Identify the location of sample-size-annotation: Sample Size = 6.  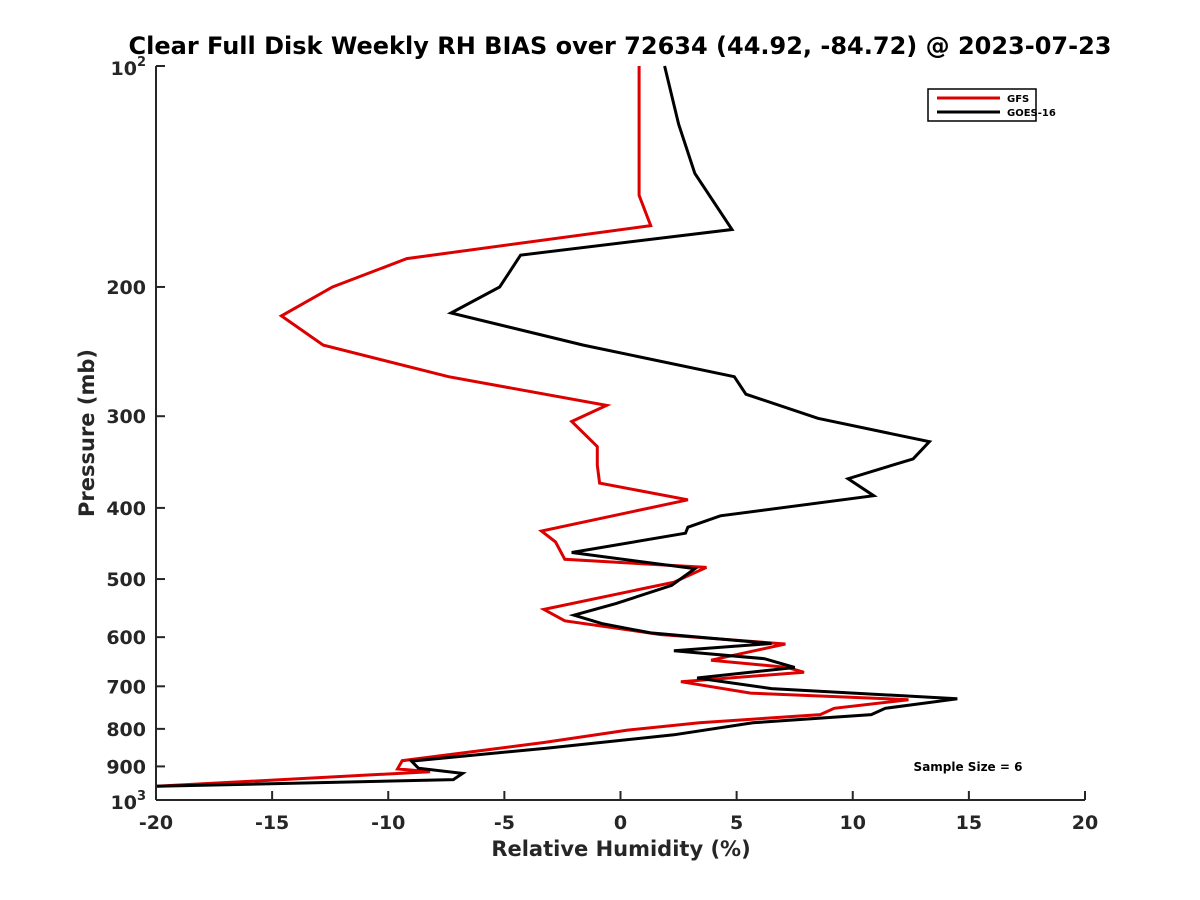
(968, 767).